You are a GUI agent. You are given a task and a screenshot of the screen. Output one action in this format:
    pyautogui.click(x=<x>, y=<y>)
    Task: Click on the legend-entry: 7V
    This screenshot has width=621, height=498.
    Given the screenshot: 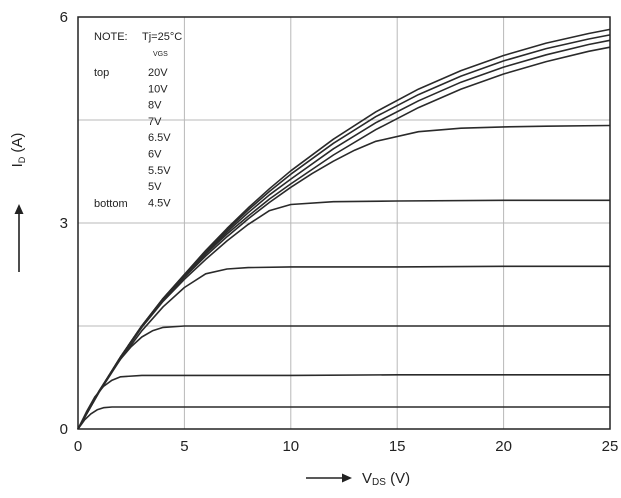 What is the action you would take?
    pyautogui.click(x=155, y=122)
    